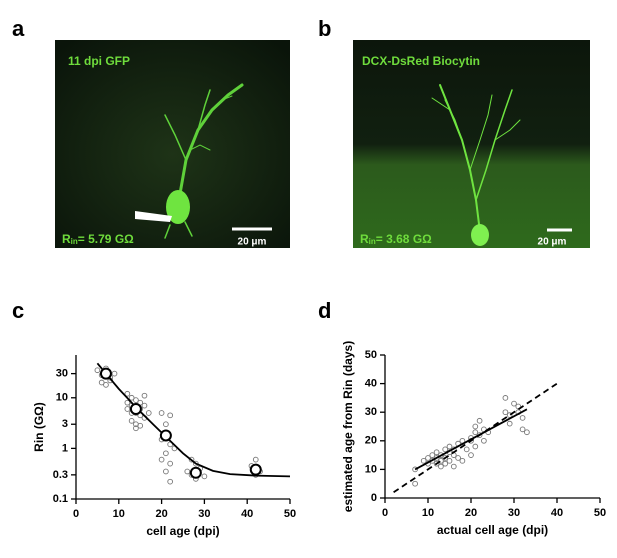 The image size is (617, 558). Describe the element at coordinates (62, 374) in the screenshot. I see `y-tick-label: 30` at that location.